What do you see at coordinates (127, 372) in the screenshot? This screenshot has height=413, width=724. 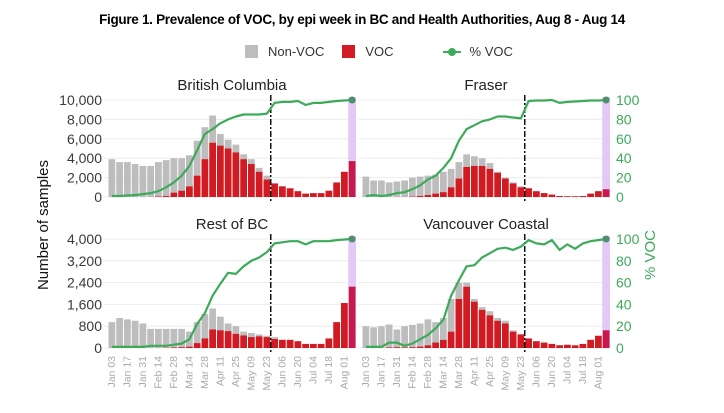 I see `x-tick-label: Jan 17` at bounding box center [127, 372].